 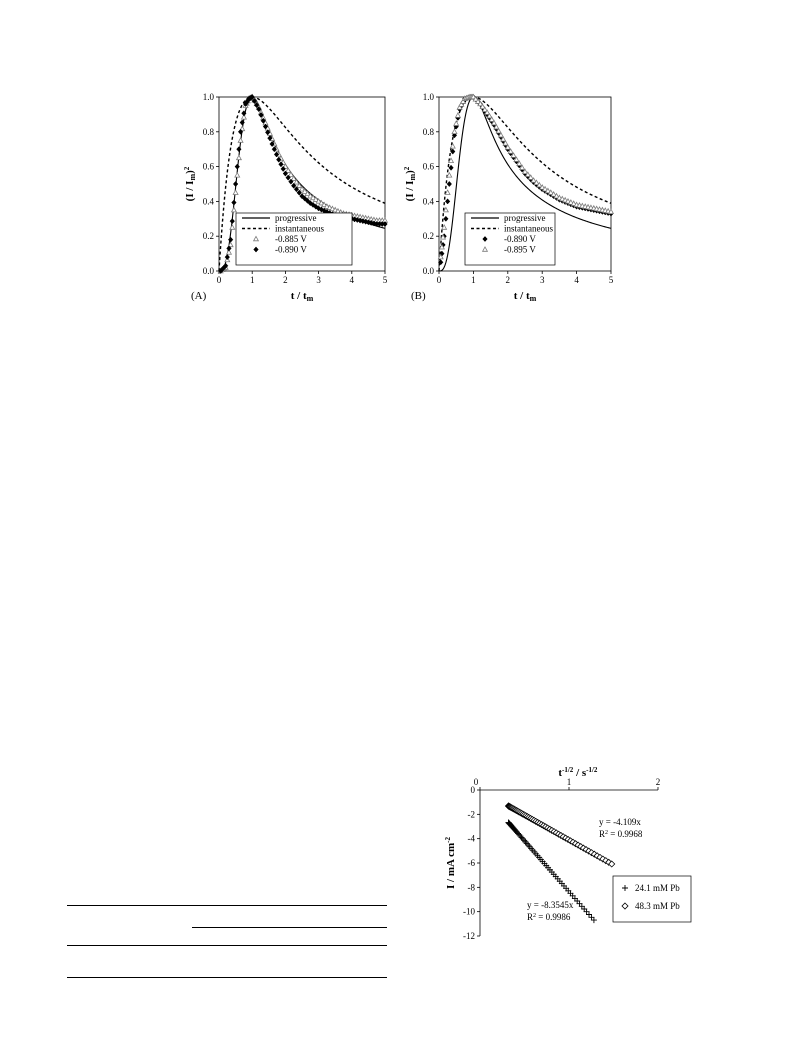 What do you see at coordinates (657, 906) in the screenshot?
I see `legend-label: 48.3 mM Pb` at bounding box center [657, 906].